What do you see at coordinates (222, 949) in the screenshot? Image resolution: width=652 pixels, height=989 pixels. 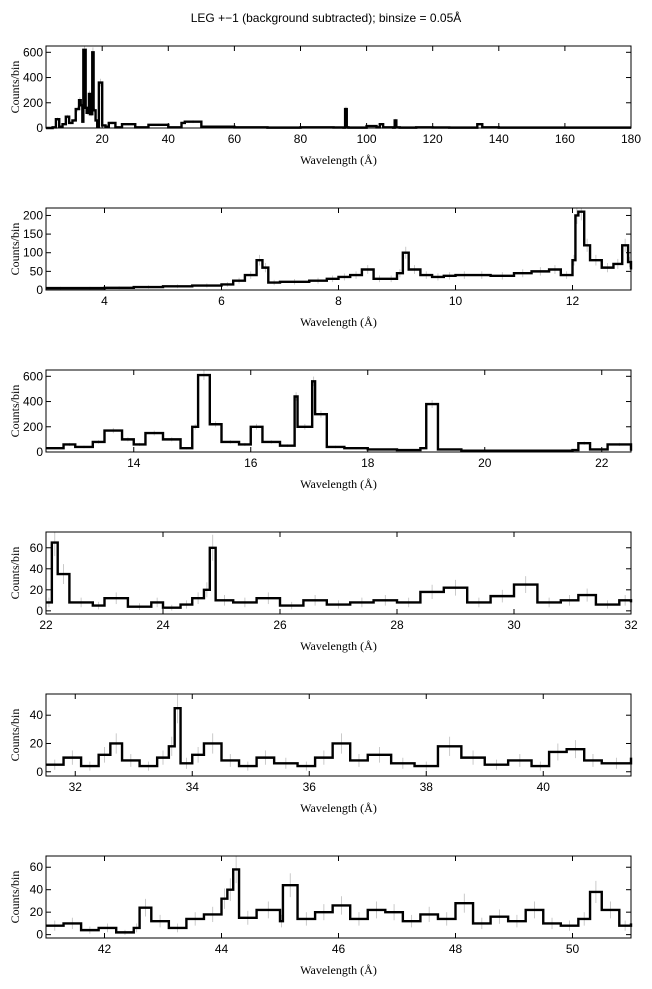 I see `x-tick-label: 44` at bounding box center [222, 949].